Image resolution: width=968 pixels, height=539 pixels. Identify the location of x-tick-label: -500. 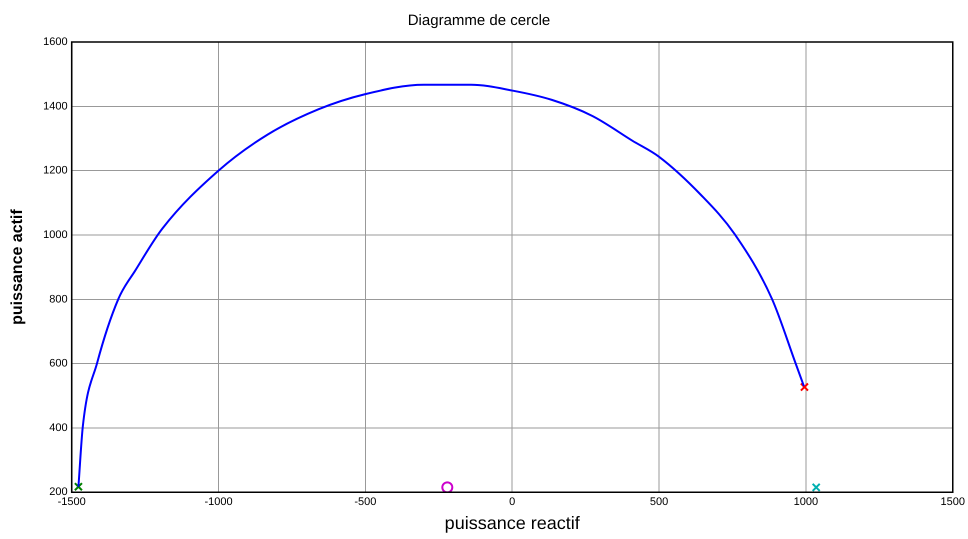
(365, 502).